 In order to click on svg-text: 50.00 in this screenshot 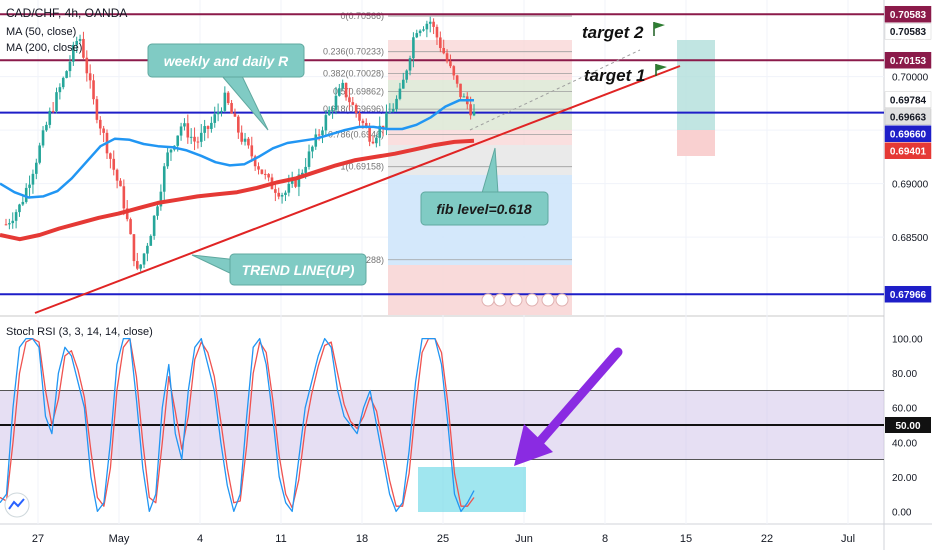, I will do `click(907, 426)`.